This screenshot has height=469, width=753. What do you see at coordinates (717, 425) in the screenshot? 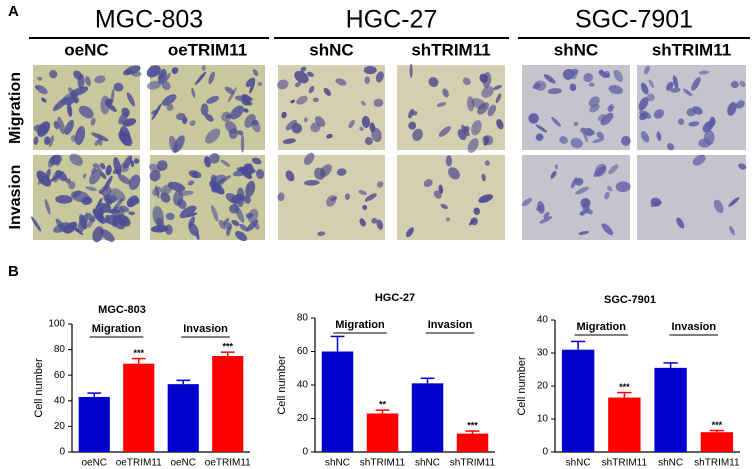
I see `significance-label: ***` at bounding box center [717, 425].